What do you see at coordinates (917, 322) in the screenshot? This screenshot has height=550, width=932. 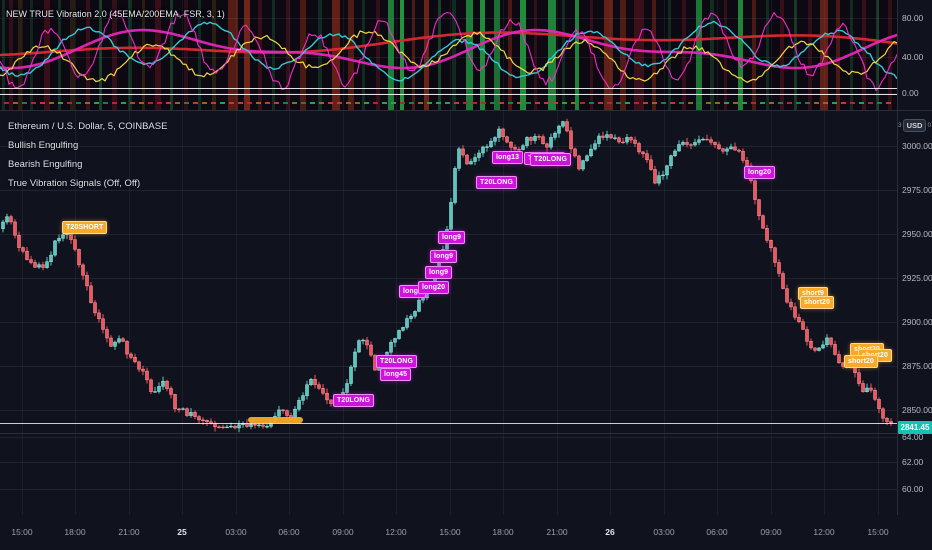 I see `price-tick: 2900.00` at bounding box center [917, 322].